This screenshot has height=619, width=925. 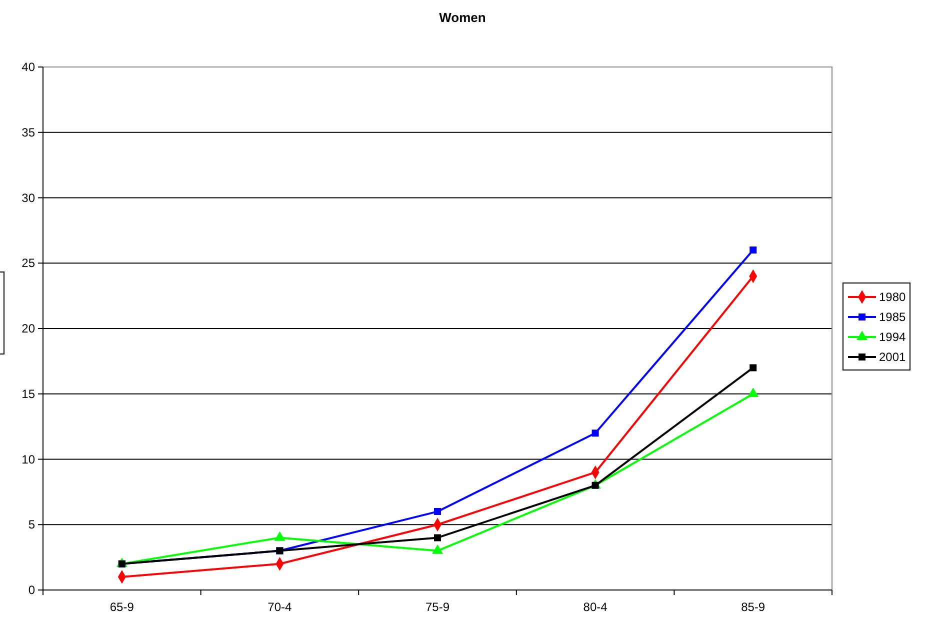 What do you see at coordinates (29, 393) in the screenshot?
I see `y-tick-label: 15` at bounding box center [29, 393].